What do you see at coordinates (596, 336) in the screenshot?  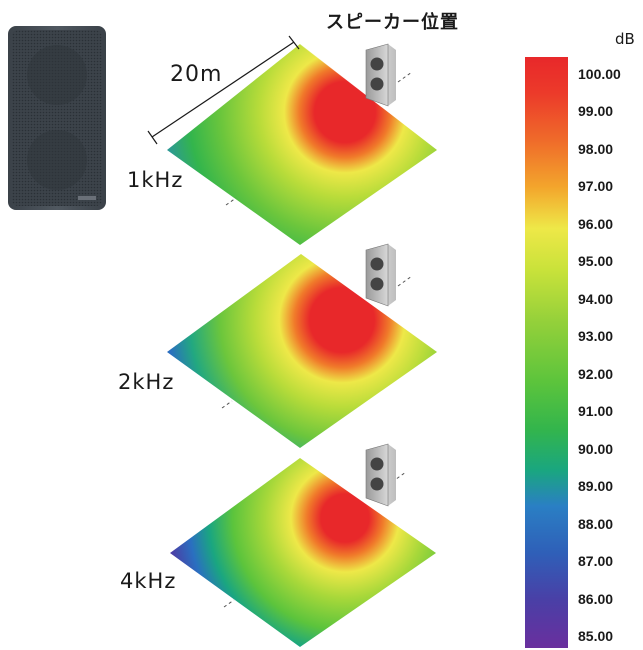 I see `scale-tick-label: 93.00` at bounding box center [596, 336].